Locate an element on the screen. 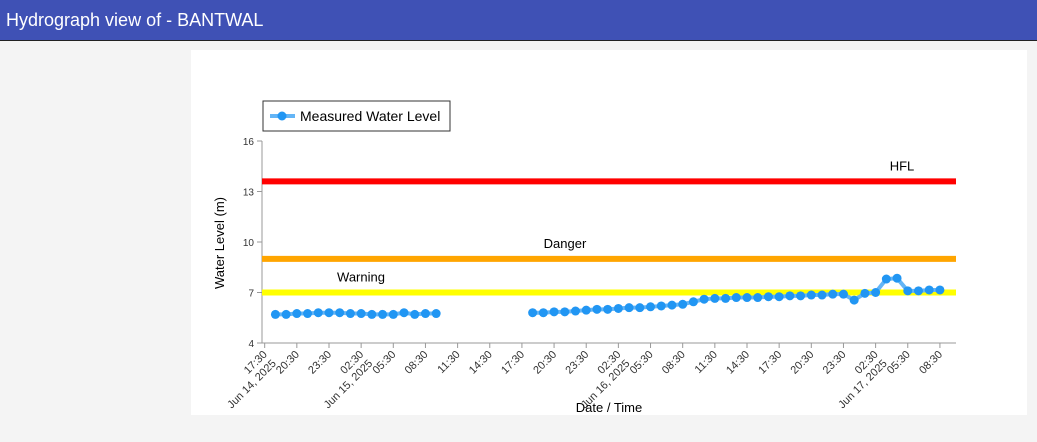 The image size is (1037, 442). y-tick-label: 4 is located at coordinates (251, 344).